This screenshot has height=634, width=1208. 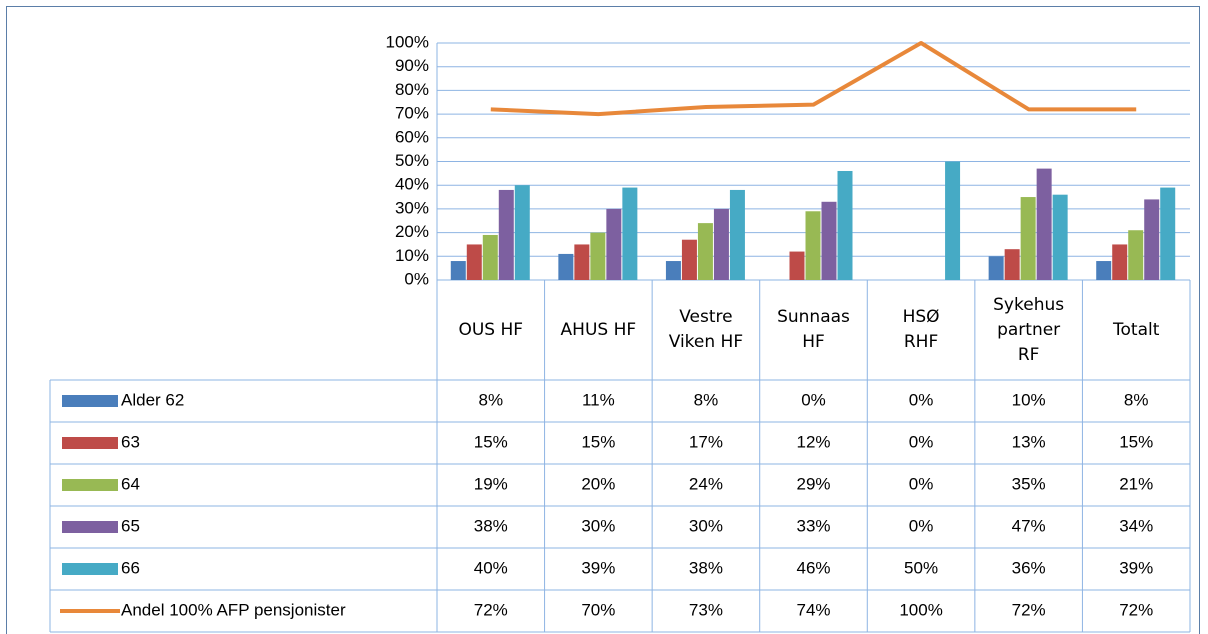 What do you see at coordinates (407, 41) in the screenshot?
I see `y-tick-label: 100%` at bounding box center [407, 41].